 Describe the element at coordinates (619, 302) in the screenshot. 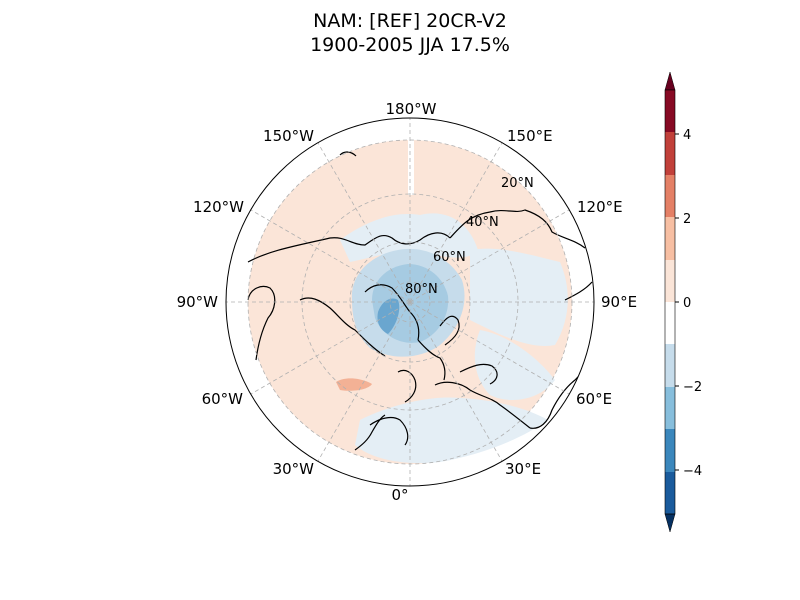

I see `lon-label-90e: 90°E` at that location.